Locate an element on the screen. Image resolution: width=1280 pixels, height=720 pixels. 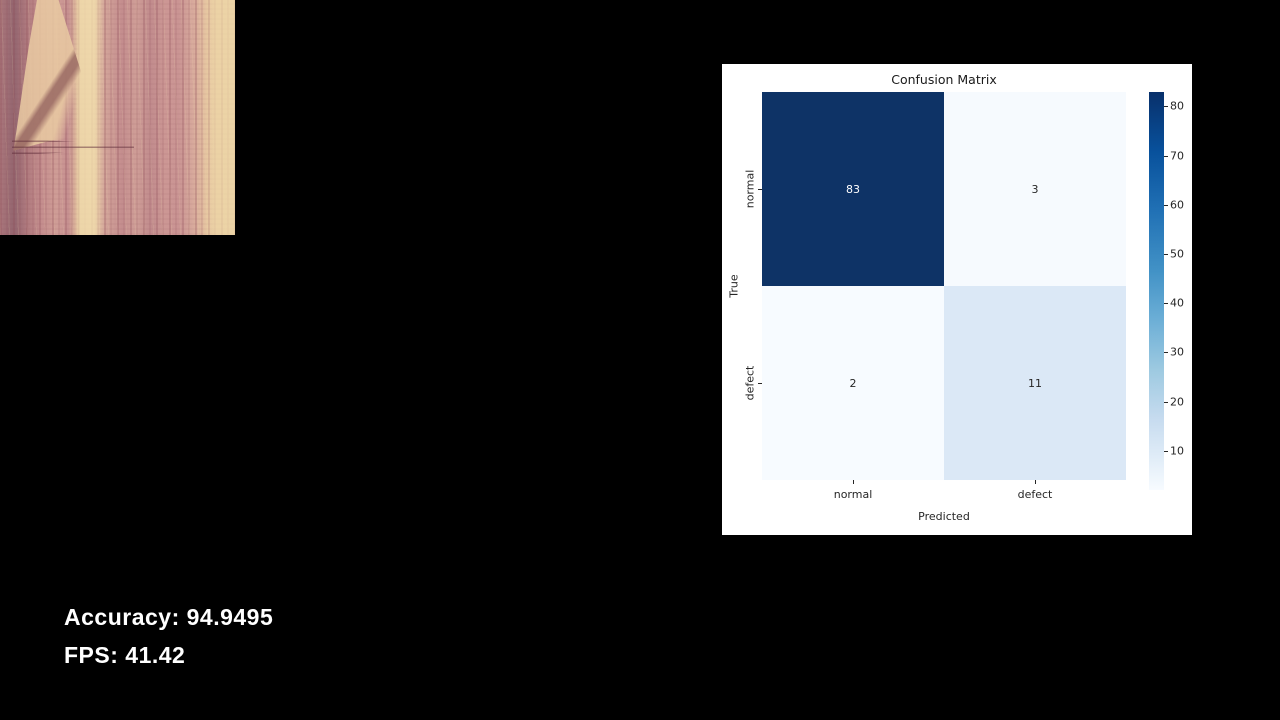
accuracy-text: Accuracy: 94.9495 is located at coordinates (169, 617).